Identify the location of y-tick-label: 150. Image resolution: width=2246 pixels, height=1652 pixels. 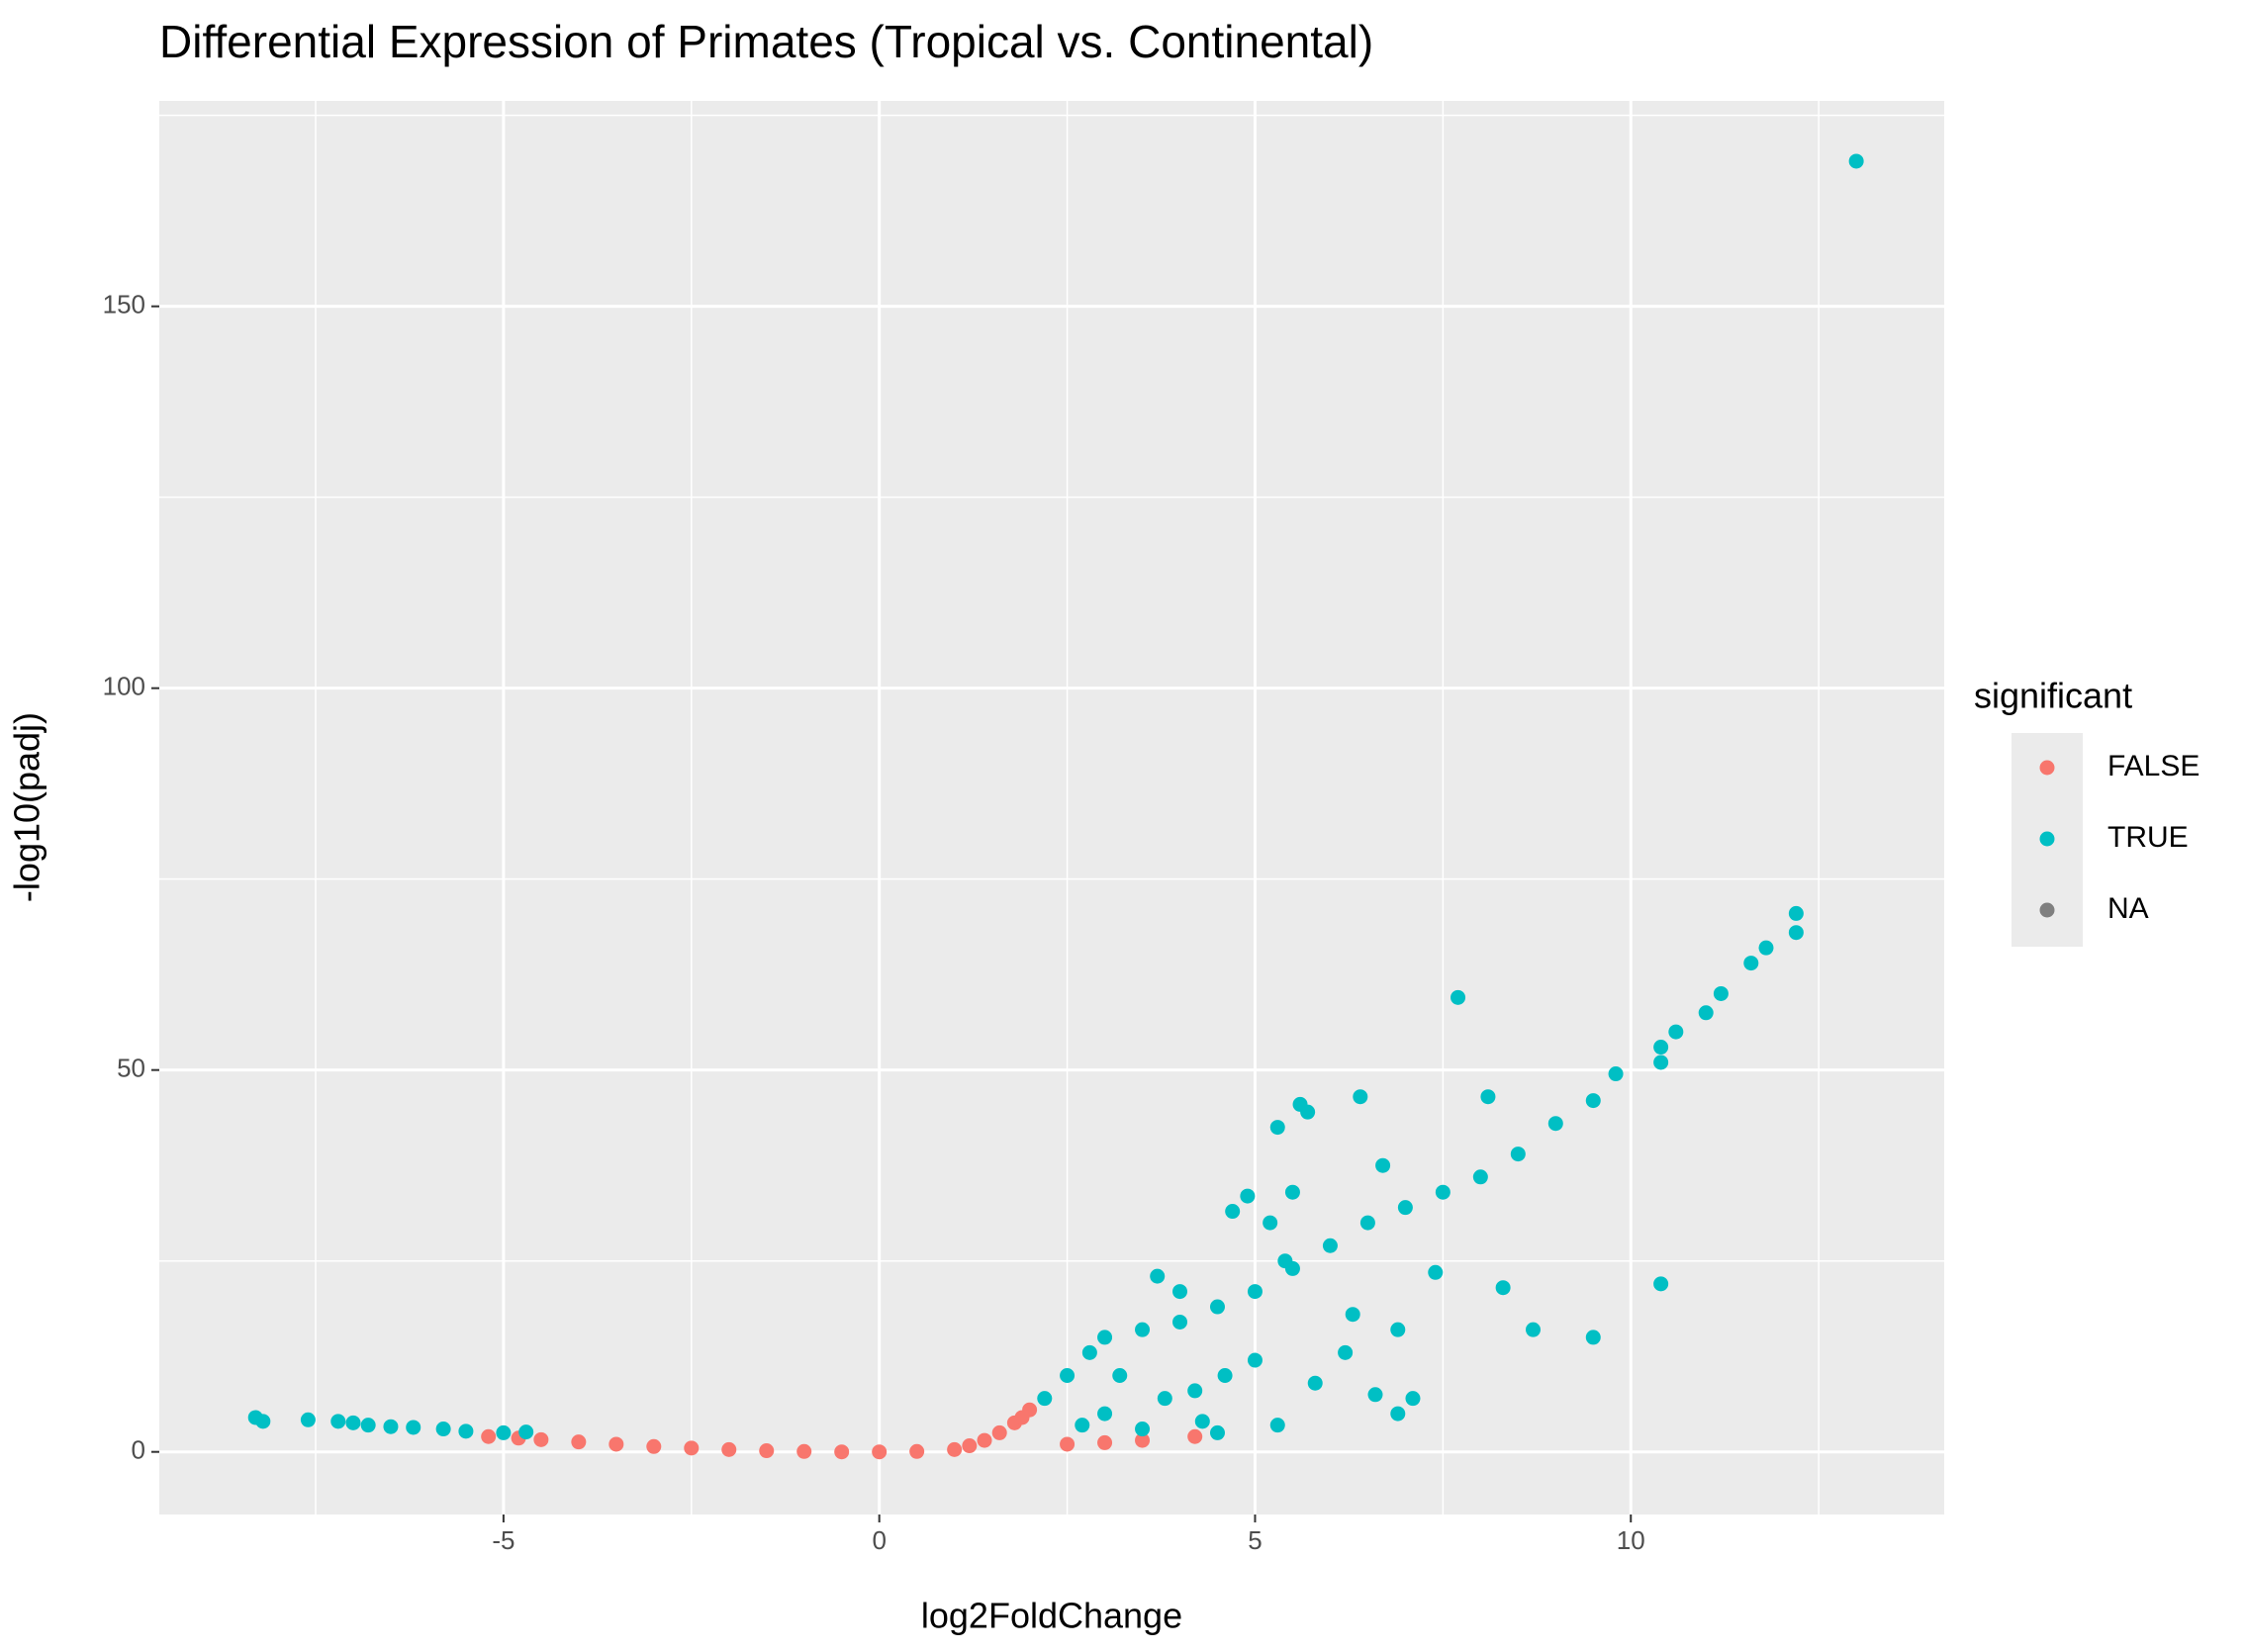
(124, 305).